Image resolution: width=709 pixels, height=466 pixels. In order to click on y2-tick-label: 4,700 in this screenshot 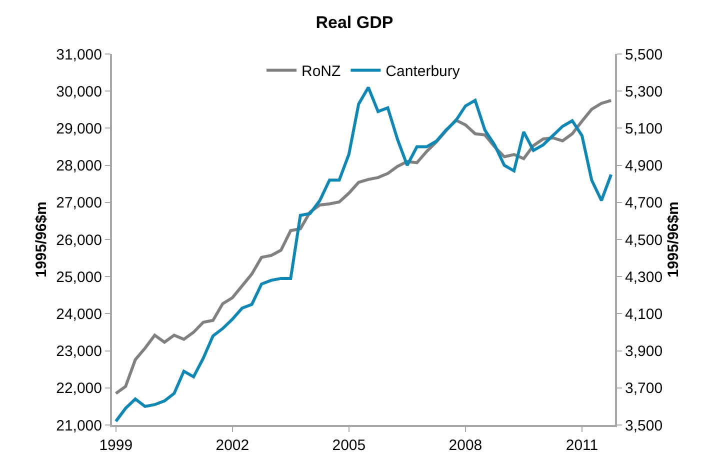, I will do `click(644, 203)`.